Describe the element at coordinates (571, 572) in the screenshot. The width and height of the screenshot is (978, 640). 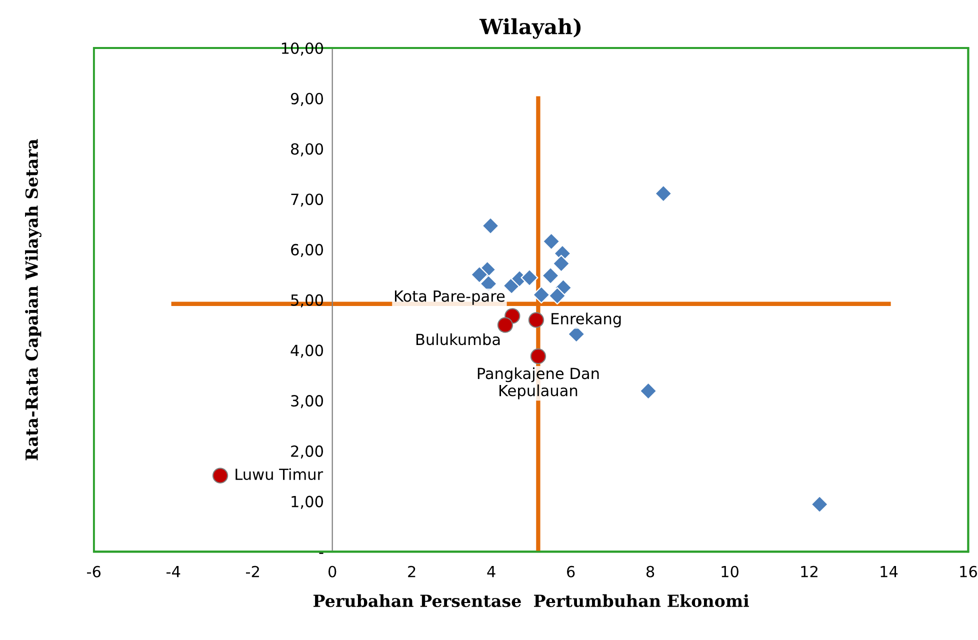
I see `x-tick-label: 6` at that location.